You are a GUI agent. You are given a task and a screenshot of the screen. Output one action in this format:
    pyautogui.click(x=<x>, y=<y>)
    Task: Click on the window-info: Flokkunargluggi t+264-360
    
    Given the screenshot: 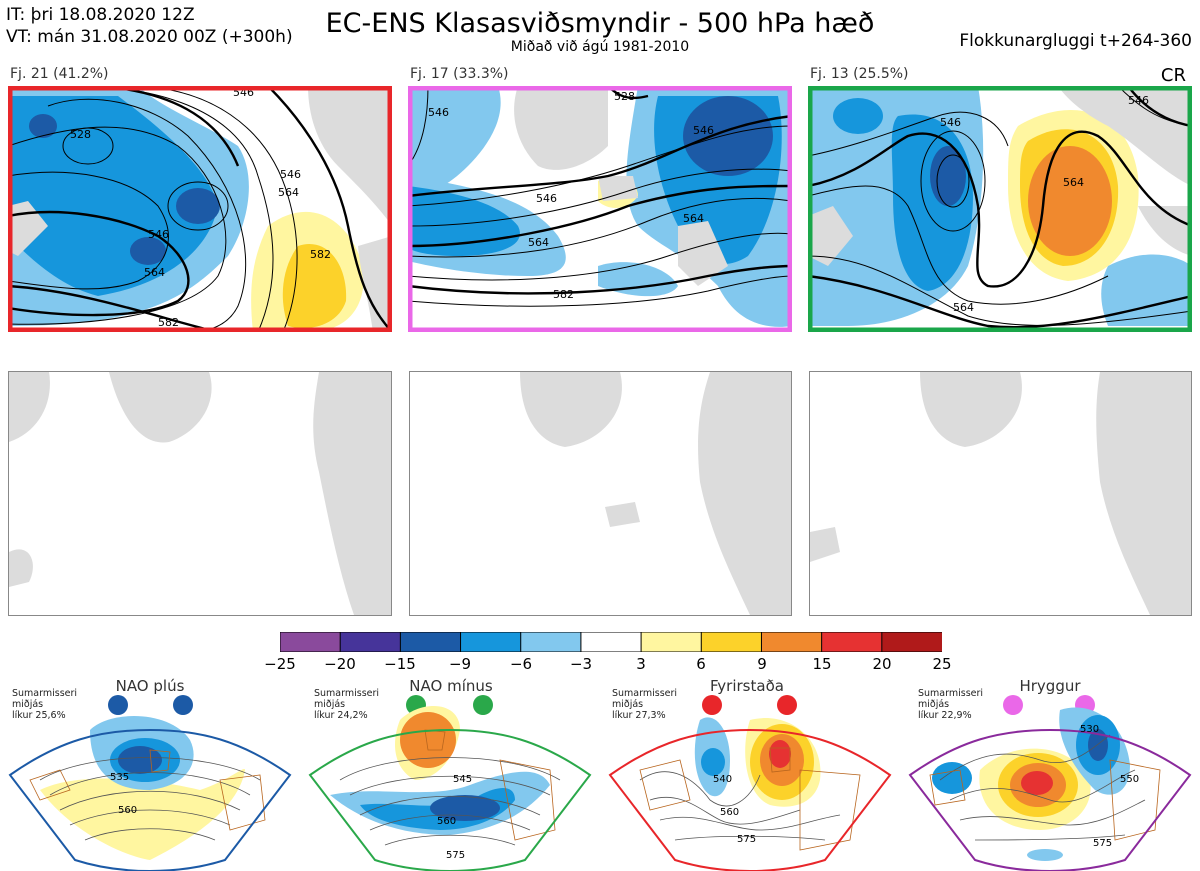 What is the action you would take?
    pyautogui.click(x=1075, y=41)
    